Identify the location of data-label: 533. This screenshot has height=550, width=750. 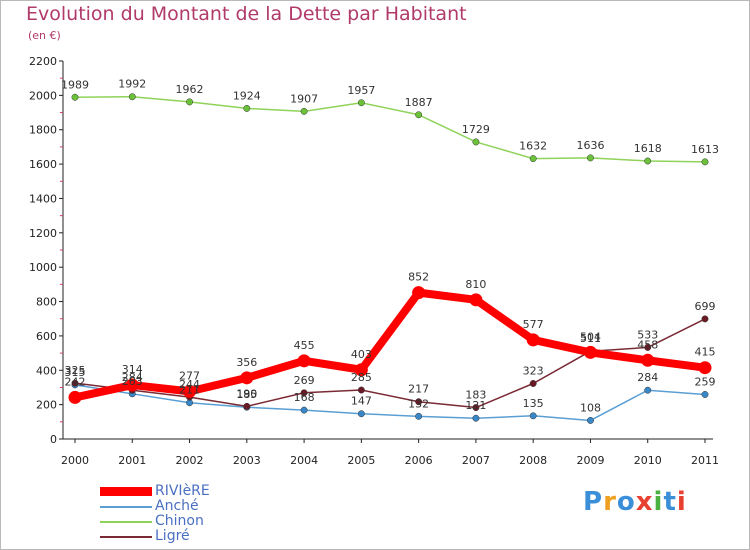
(647, 334).